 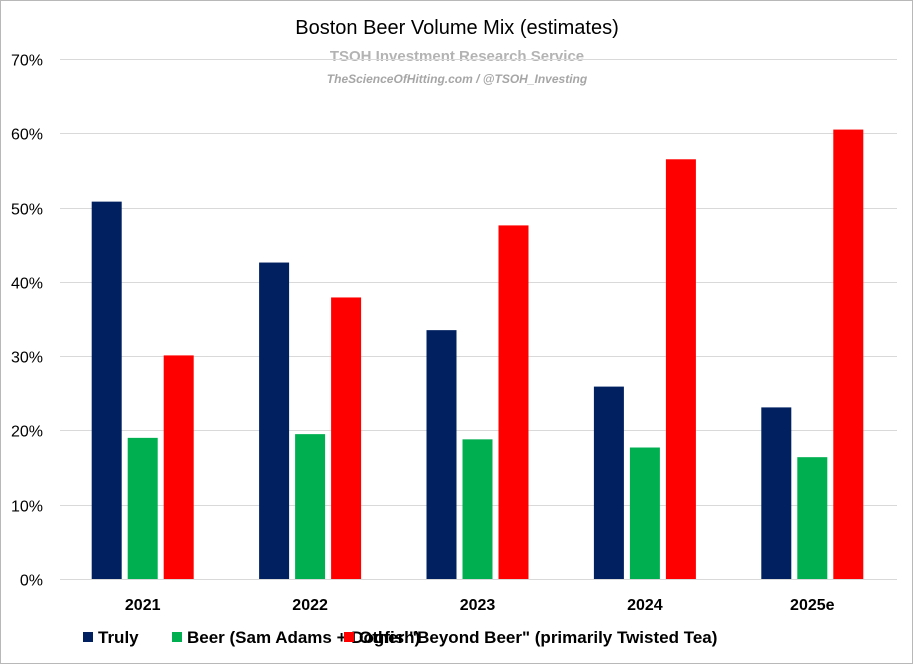 I want to click on y-tick-label: 60%, so click(x=27, y=135).